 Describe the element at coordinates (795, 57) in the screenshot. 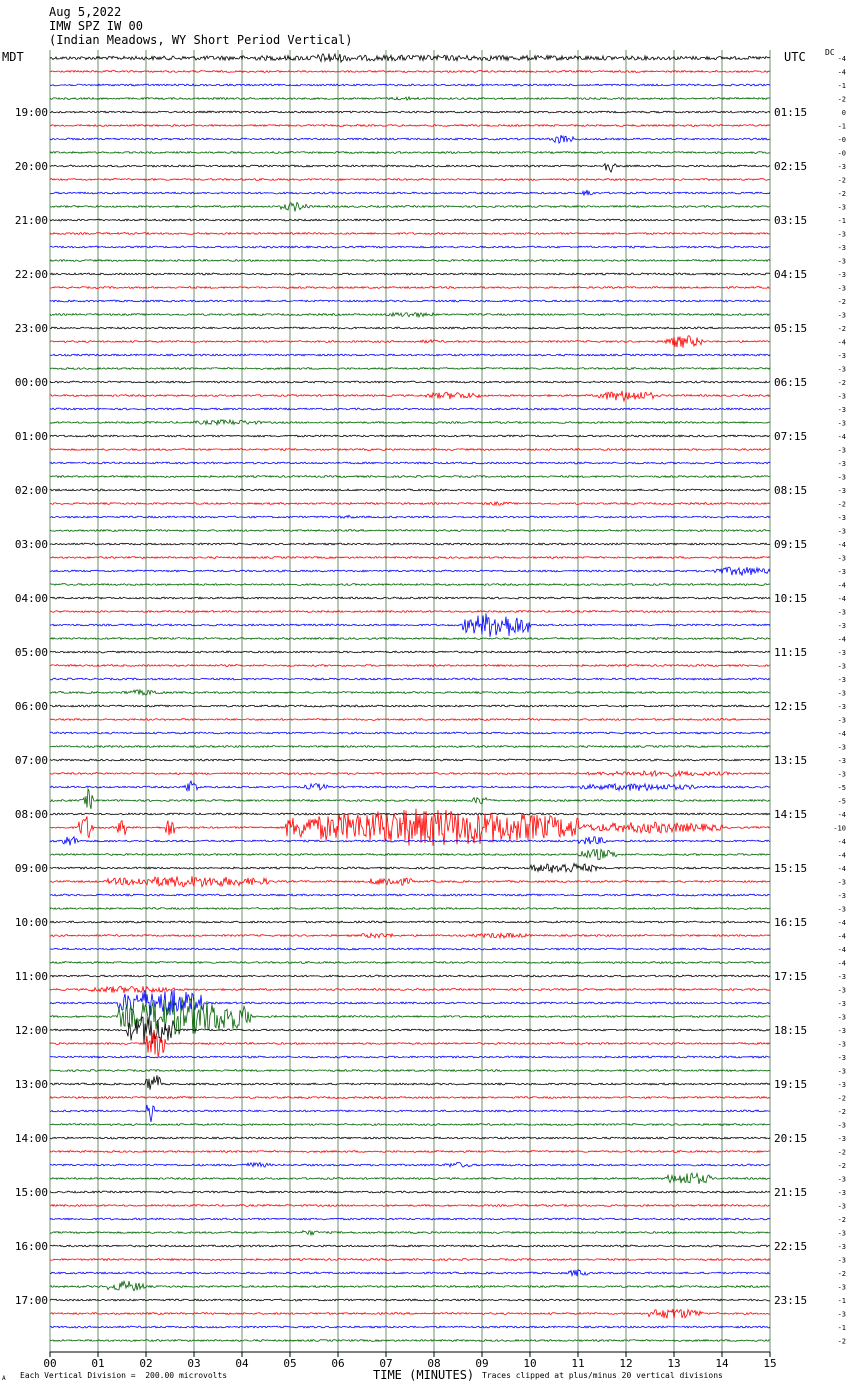

I see `right-timezone: UTC` at that location.